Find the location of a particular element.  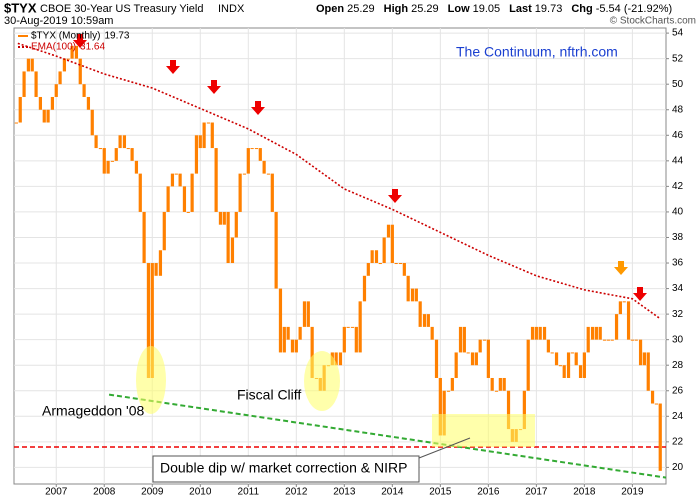

instrument-name: CBOE 30-Year US Treasury Yield is located at coordinates (121, 9).